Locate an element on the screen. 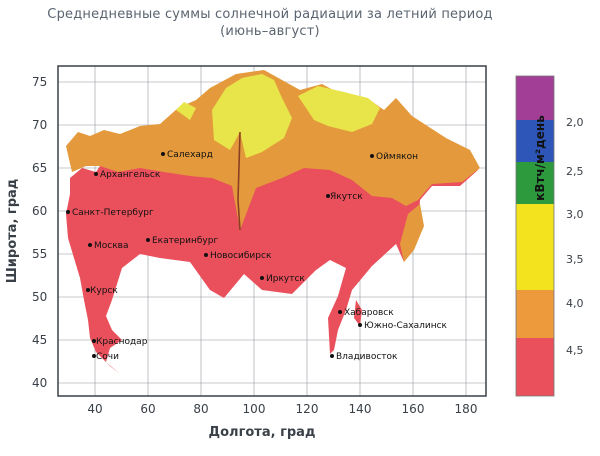 The image size is (600, 456). legend-tick-4-0: 4,0 is located at coordinates (575, 303).